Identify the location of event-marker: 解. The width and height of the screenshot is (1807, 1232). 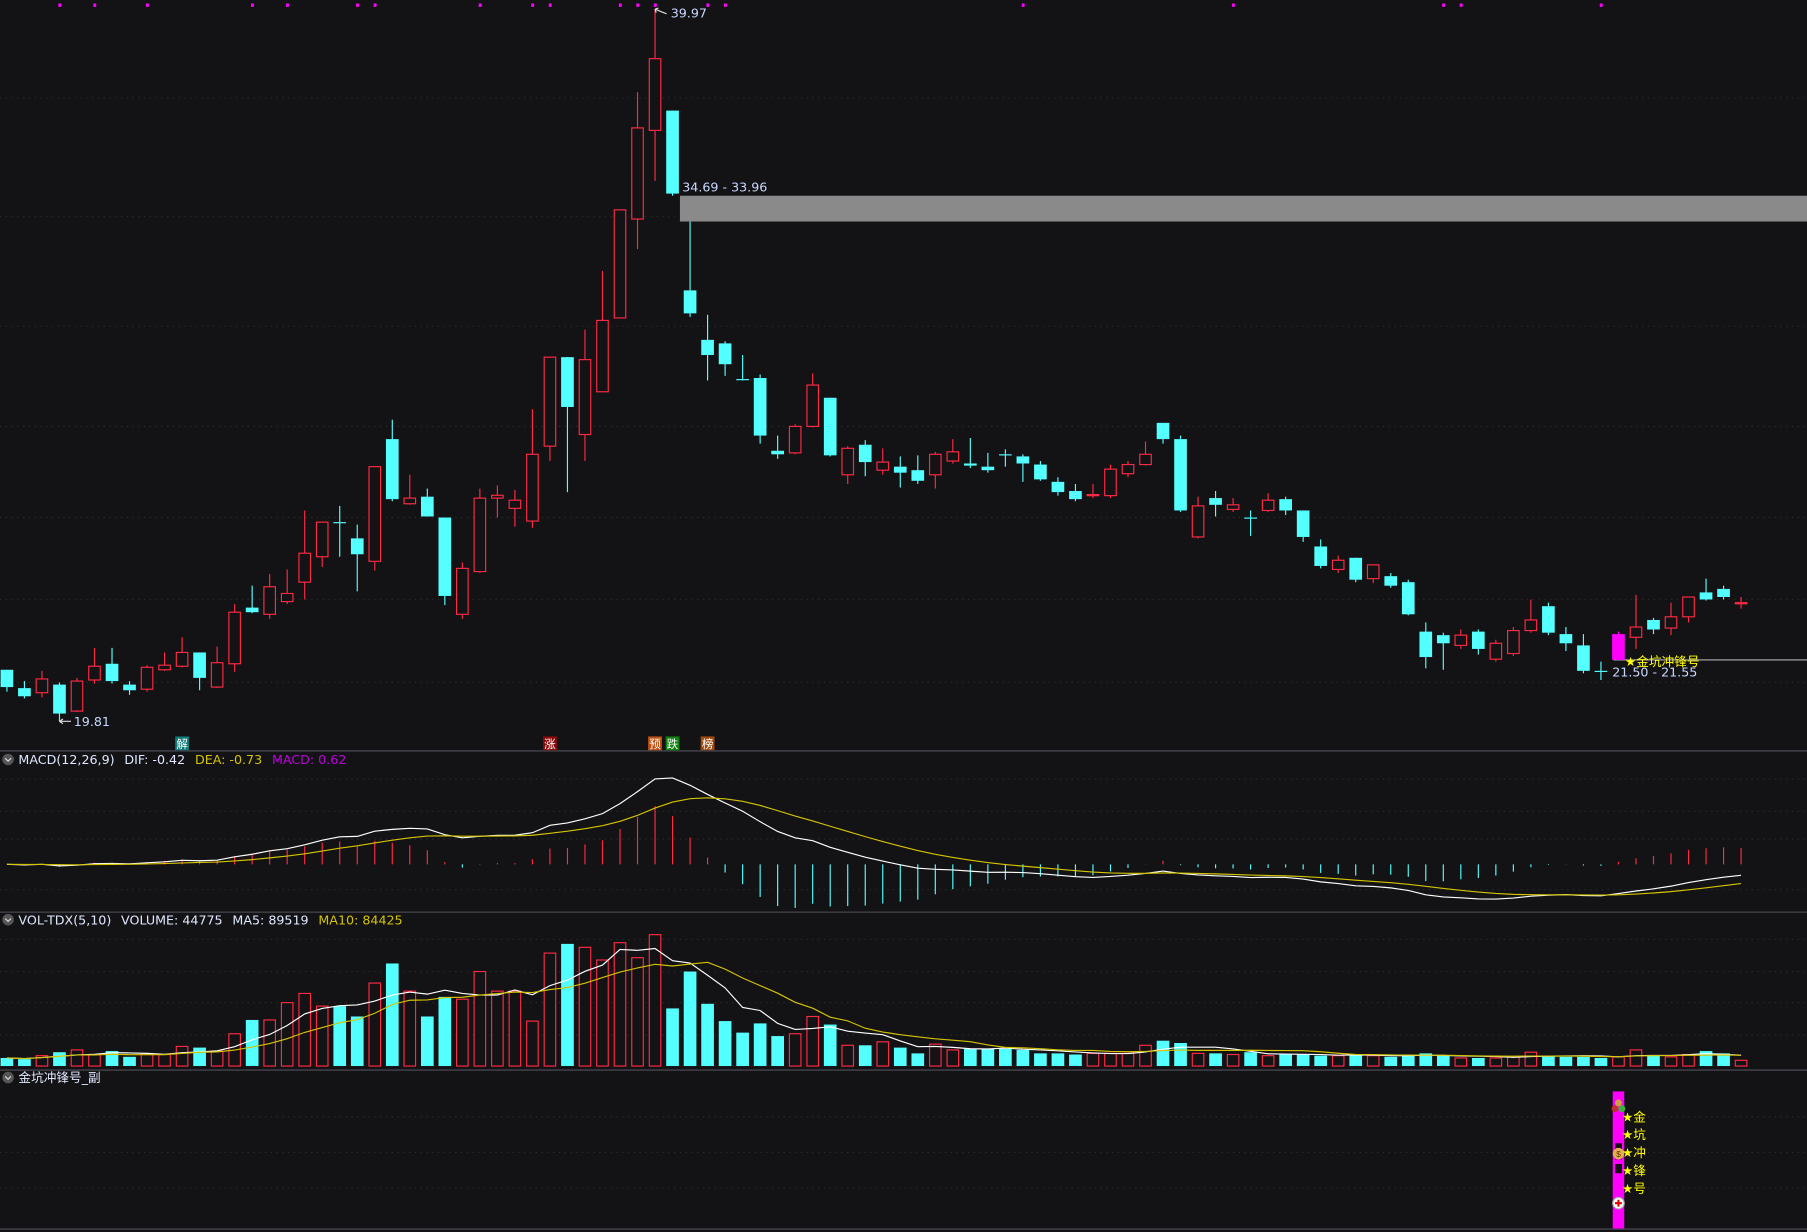
(182, 743).